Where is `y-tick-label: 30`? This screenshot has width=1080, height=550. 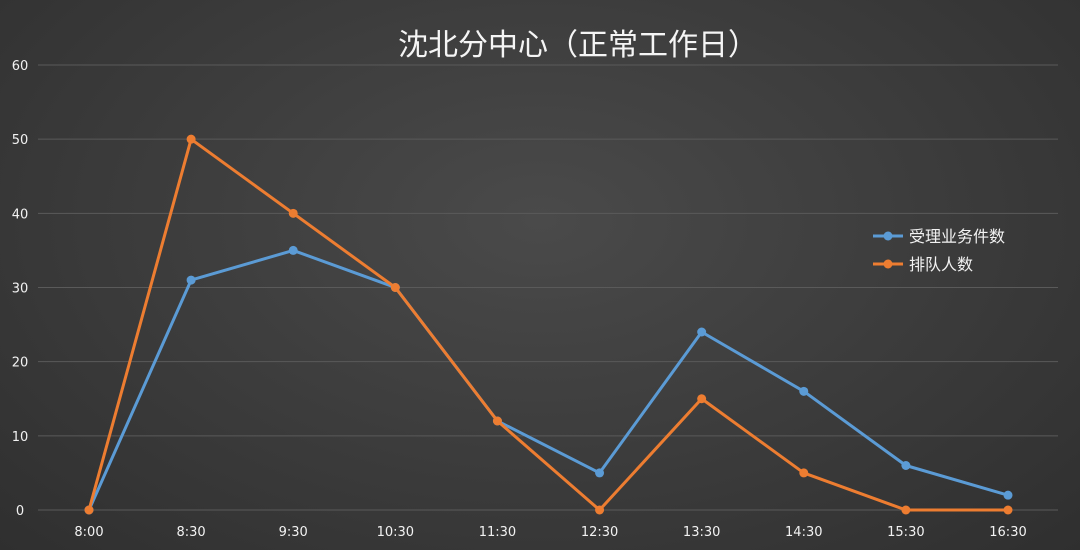
y-tick-label: 30 is located at coordinates (20, 289).